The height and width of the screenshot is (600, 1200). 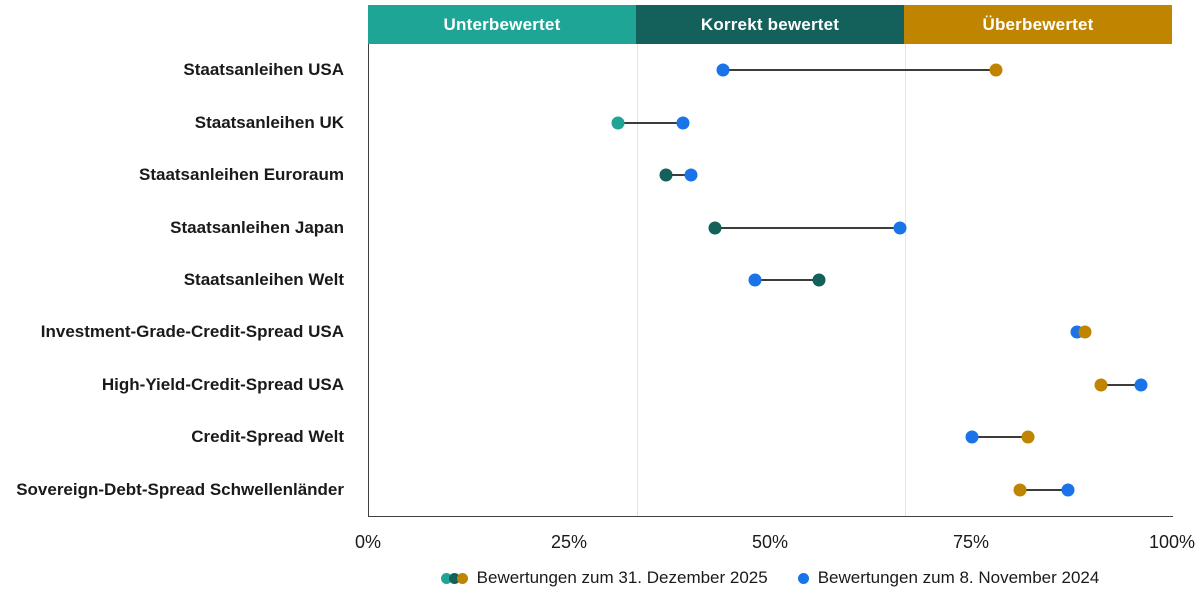 What do you see at coordinates (368, 542) in the screenshot?
I see `x-tick-label: 0%` at bounding box center [368, 542].